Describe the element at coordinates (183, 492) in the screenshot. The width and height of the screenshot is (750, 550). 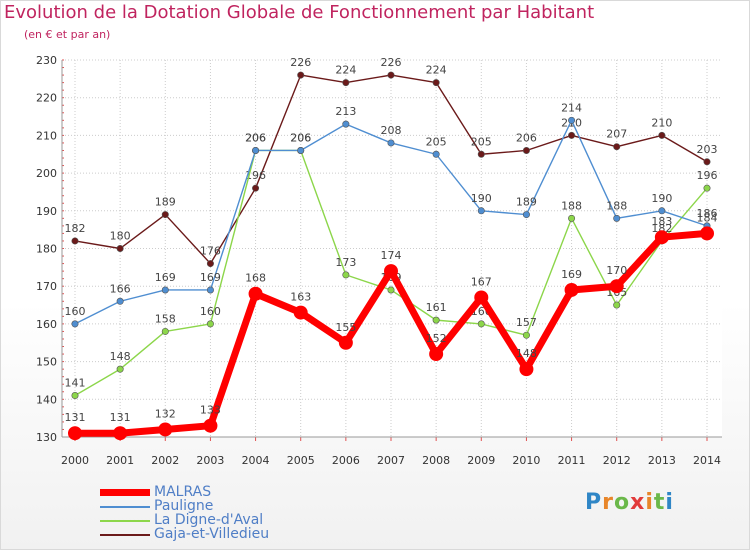
I see `legend-label: MALRAS` at that location.